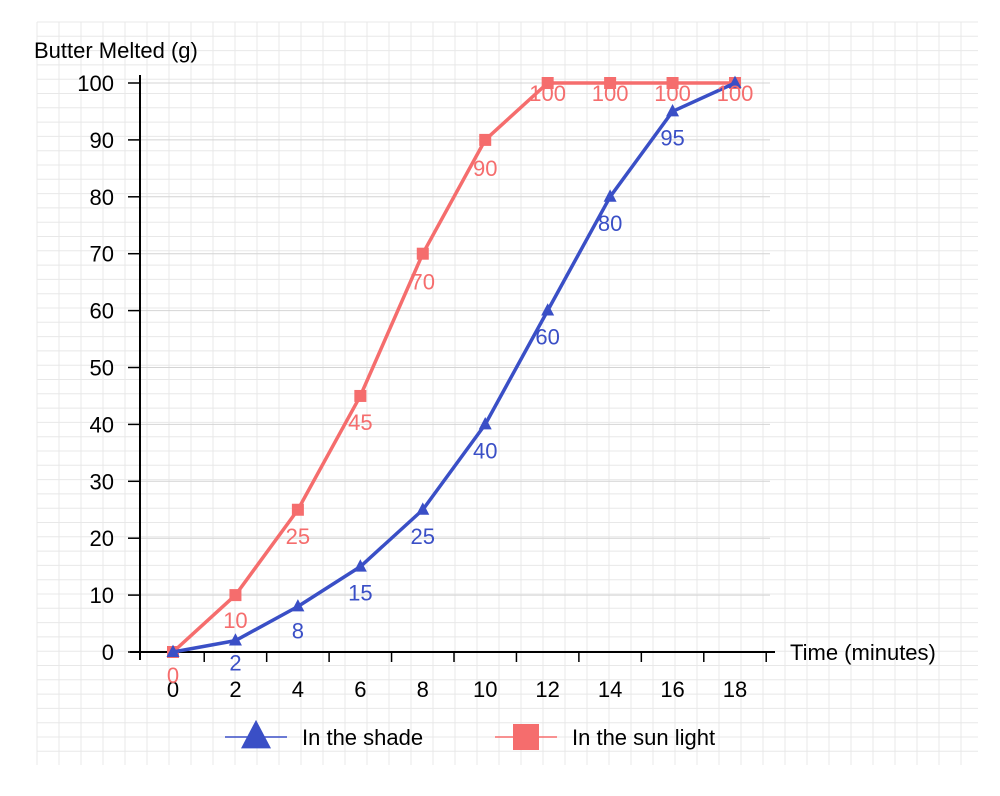  What do you see at coordinates (610, 689) in the screenshot?
I see `x-tick-label: 14` at bounding box center [610, 689].